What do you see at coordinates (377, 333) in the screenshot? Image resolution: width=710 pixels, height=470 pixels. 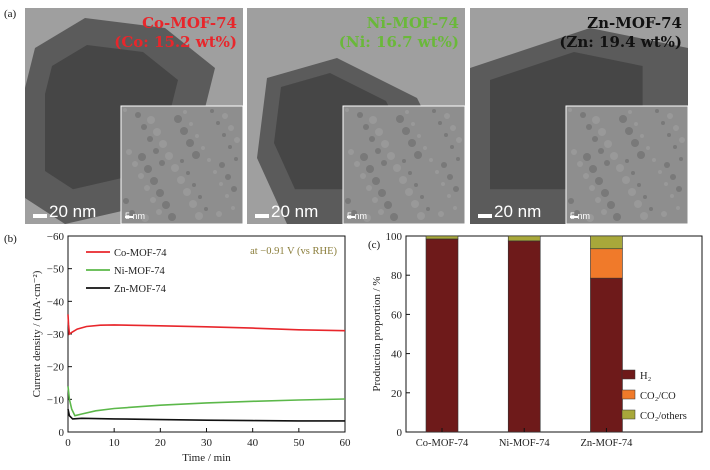 I see `y-axis-label: Production proportion / %` at bounding box center [377, 333].